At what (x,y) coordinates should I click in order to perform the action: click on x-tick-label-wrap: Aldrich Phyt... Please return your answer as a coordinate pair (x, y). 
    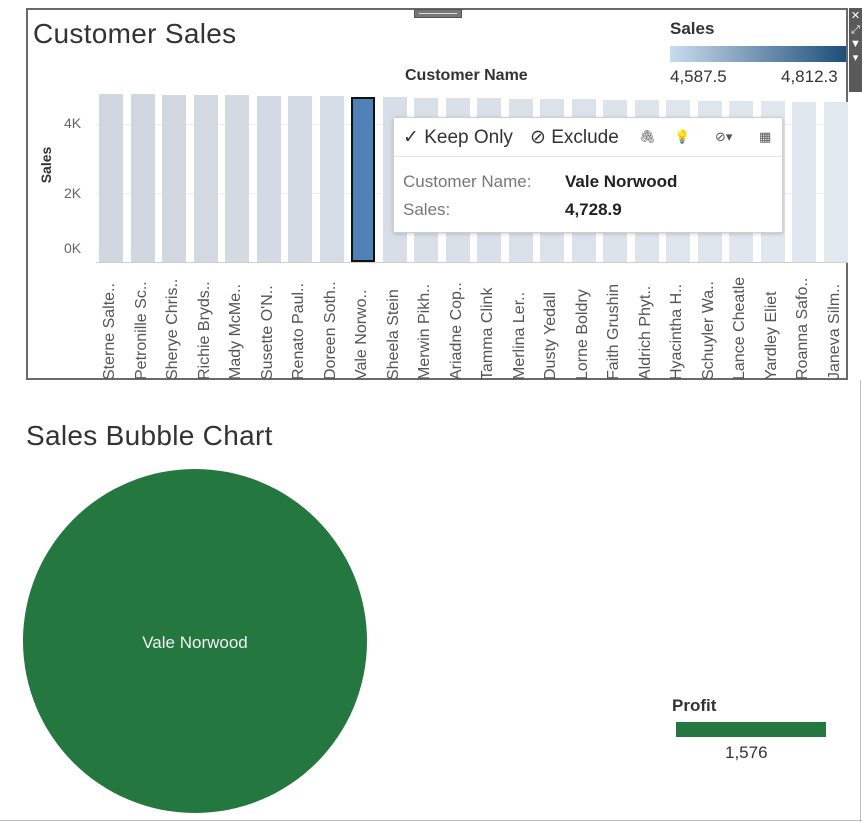
    Looking at the image, I should click on (647, 322).